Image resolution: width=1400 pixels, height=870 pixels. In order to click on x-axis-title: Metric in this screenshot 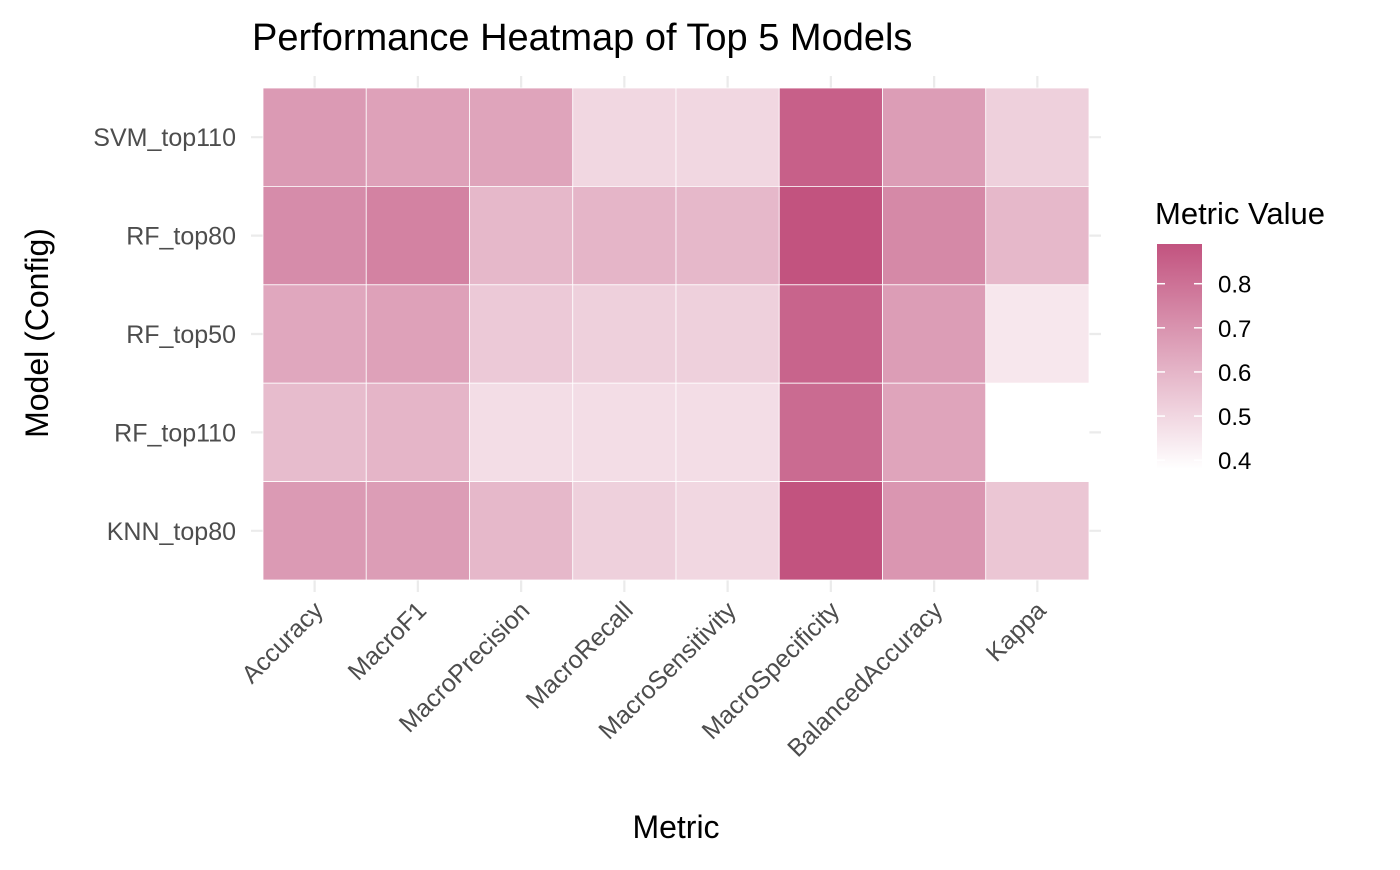, I will do `click(675, 827)`.